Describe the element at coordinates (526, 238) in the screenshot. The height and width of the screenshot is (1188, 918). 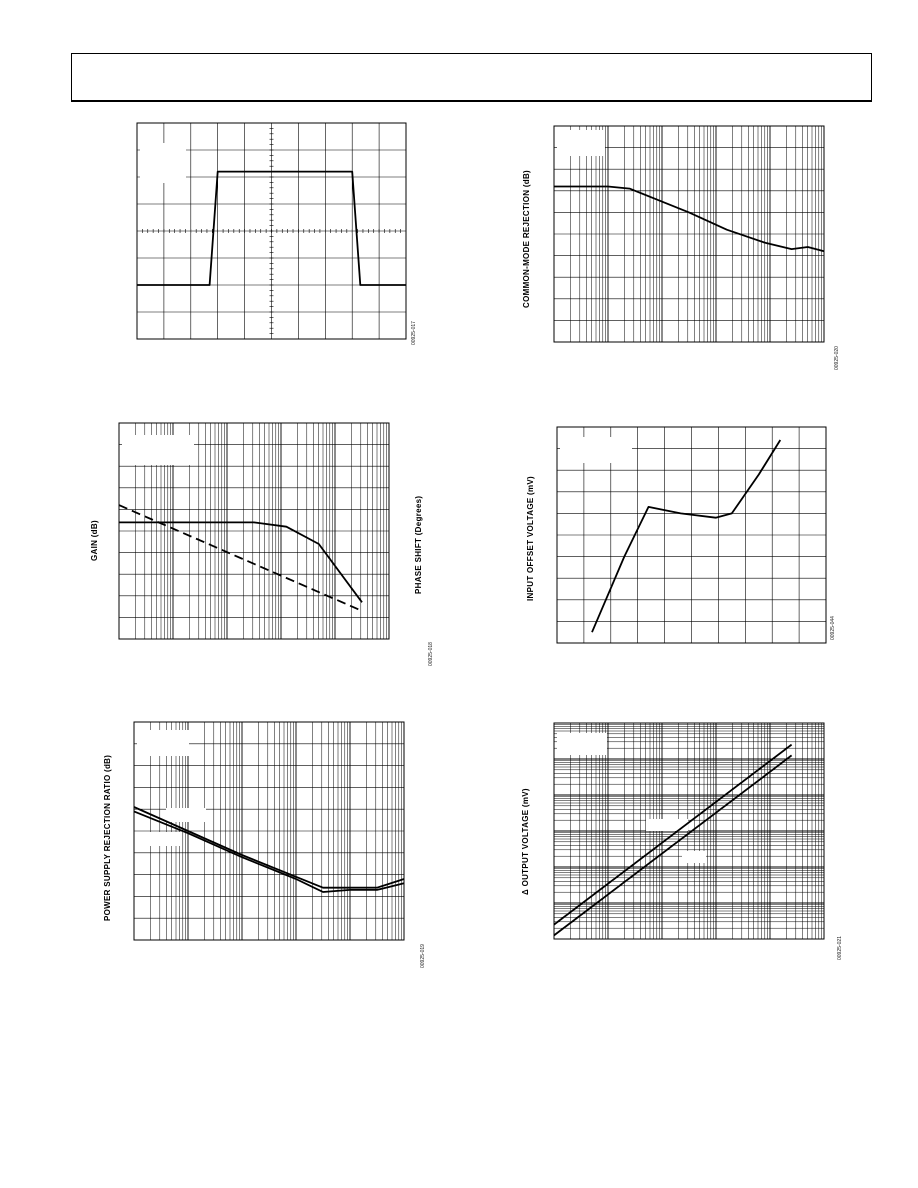
I see `cmrr-y-axis-label: COMMON-MODE REJECTION (dB)` at that location.